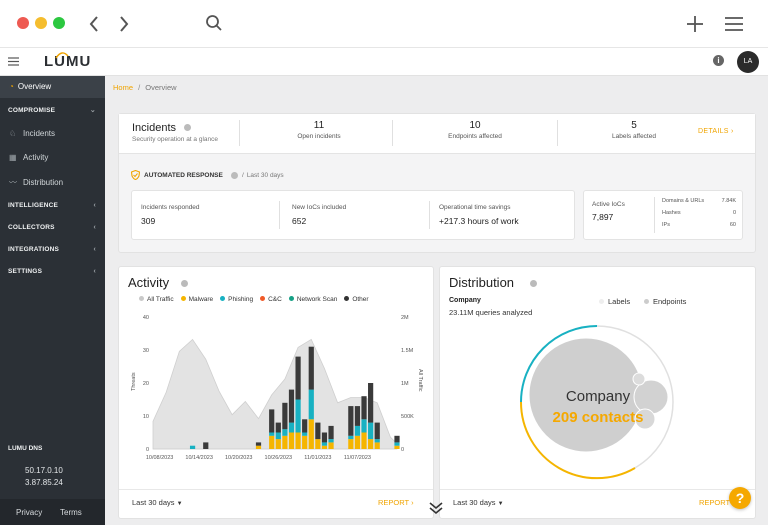 This screenshot has width=768, height=525. Describe the element at coordinates (695, 24) in the screenshot. I see `new-tab-icon` at that location.